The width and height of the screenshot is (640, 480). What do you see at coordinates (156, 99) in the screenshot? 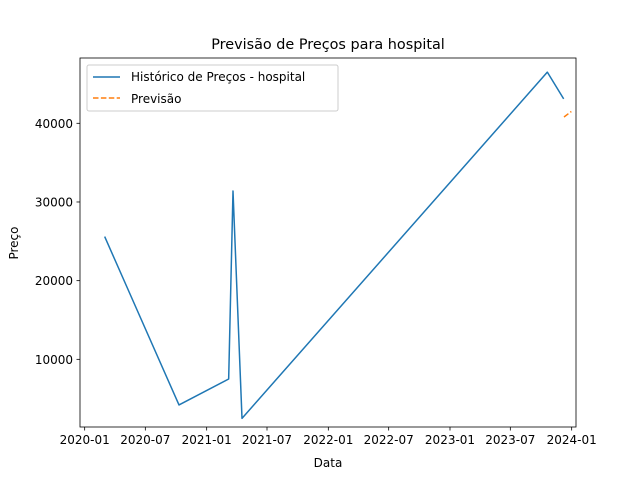
I see `legend-label-previsao: Previsão` at bounding box center [156, 99].